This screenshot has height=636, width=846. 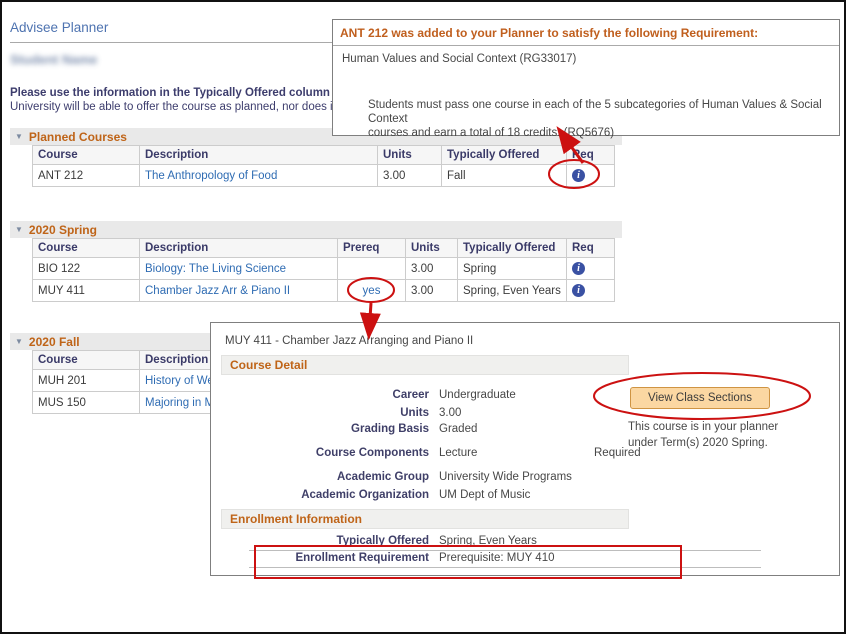 What do you see at coordinates (77, 136) in the screenshot?
I see `section-title: Planned Courses` at bounding box center [77, 136].